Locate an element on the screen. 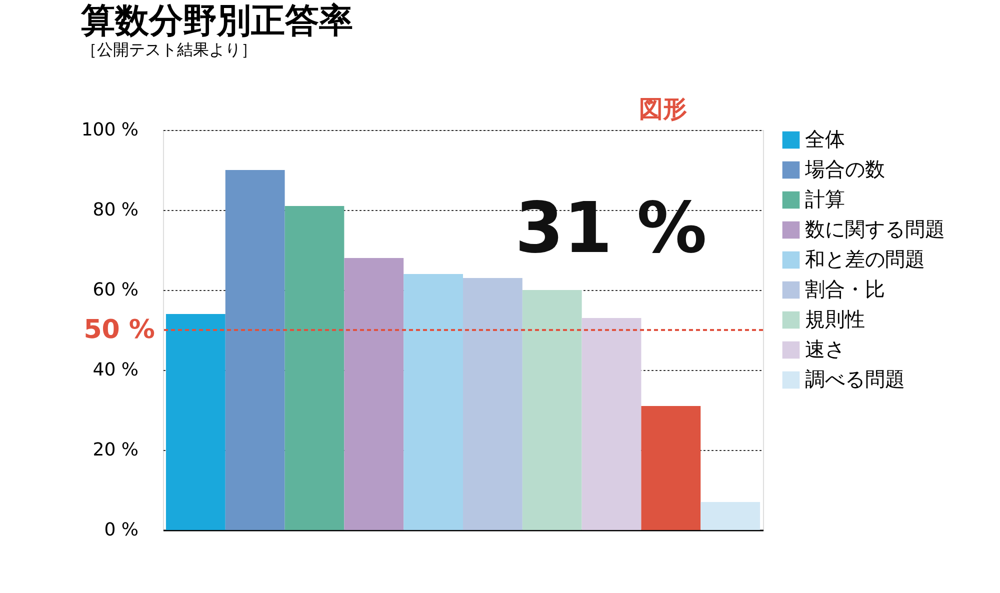  ref-line-label: 50 % is located at coordinates (119, 330).